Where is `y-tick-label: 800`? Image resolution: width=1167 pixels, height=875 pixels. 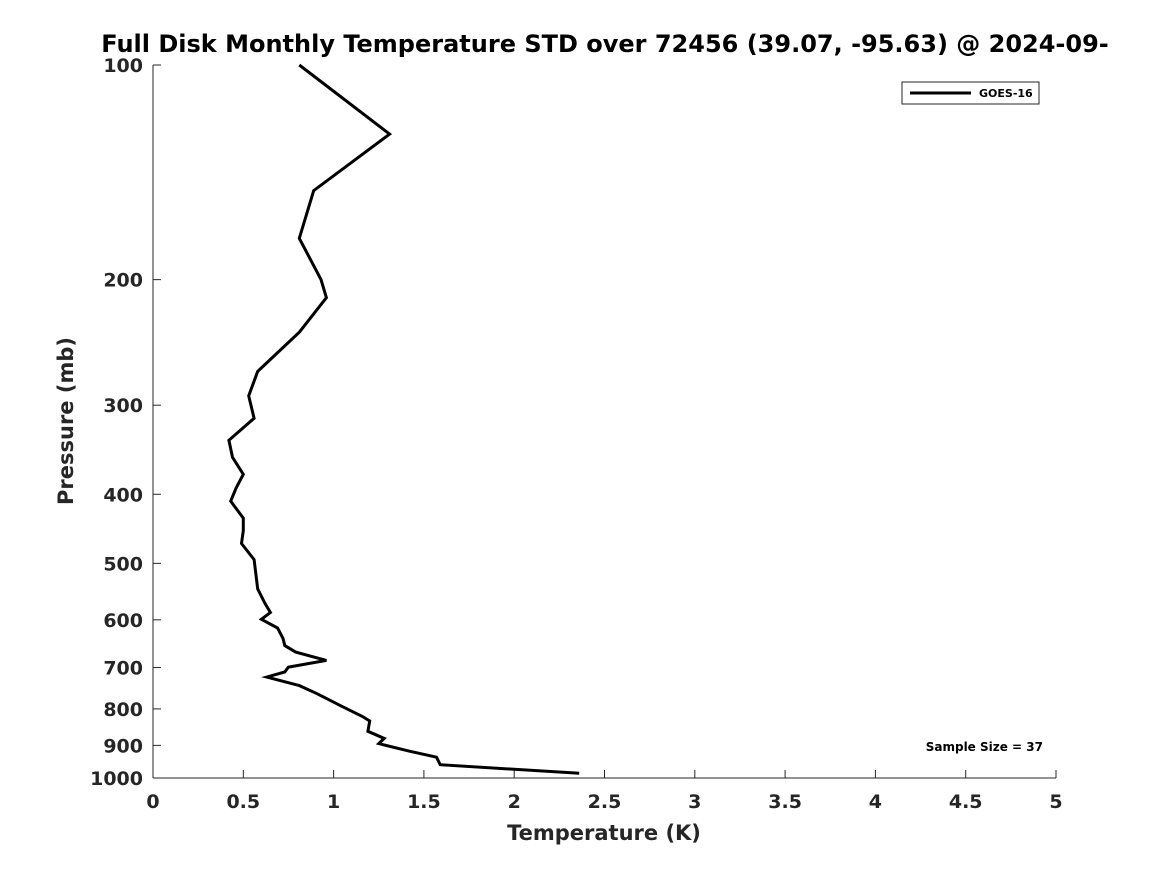 y-tick-label: 800 is located at coordinates (123, 710).